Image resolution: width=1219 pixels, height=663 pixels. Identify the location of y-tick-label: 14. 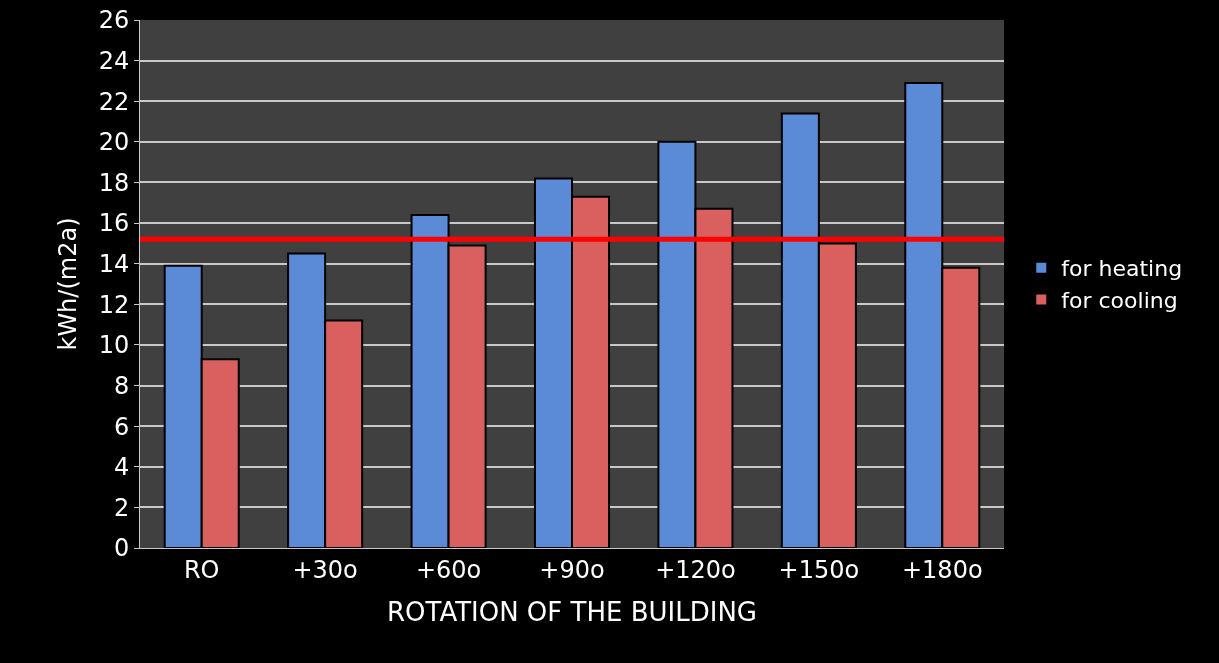
(114, 264).